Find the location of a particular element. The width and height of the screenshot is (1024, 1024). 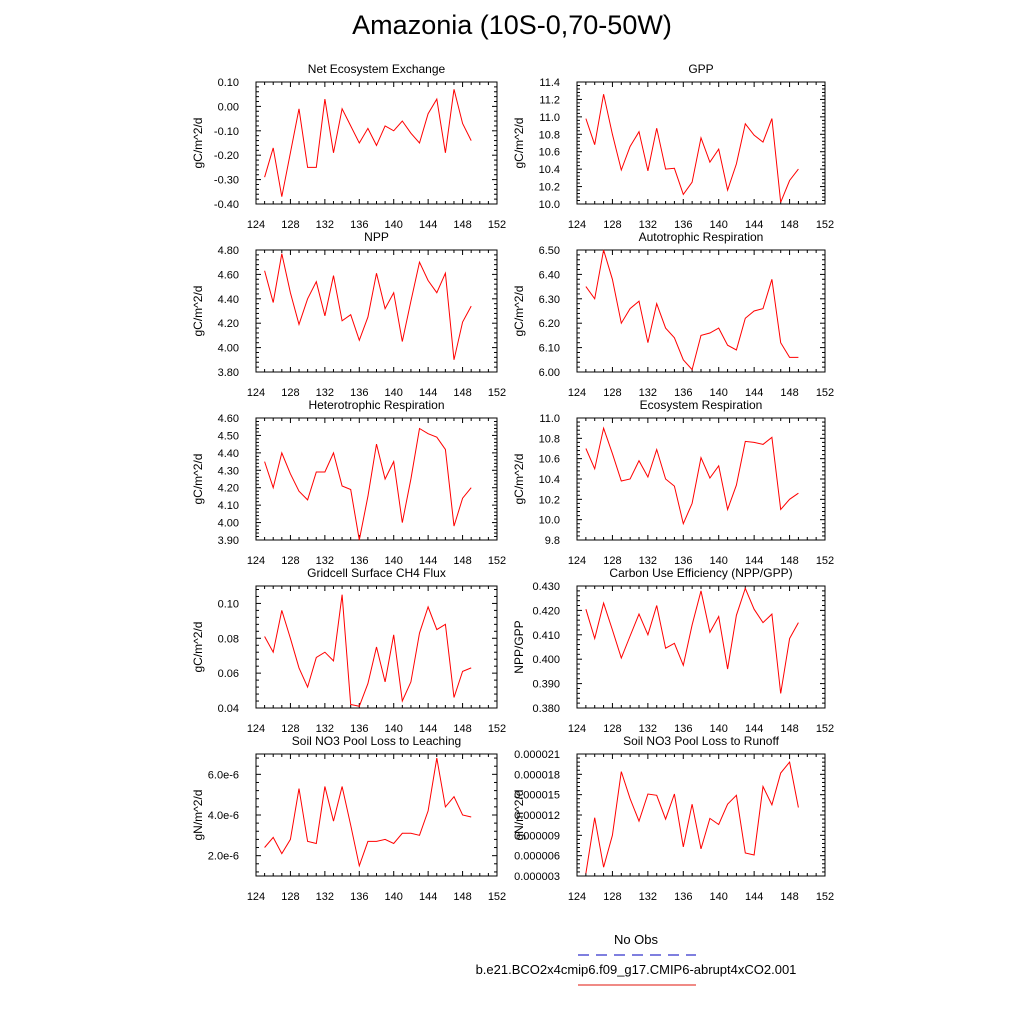

y-tick-label: 4.40 is located at coordinates (228, 300).